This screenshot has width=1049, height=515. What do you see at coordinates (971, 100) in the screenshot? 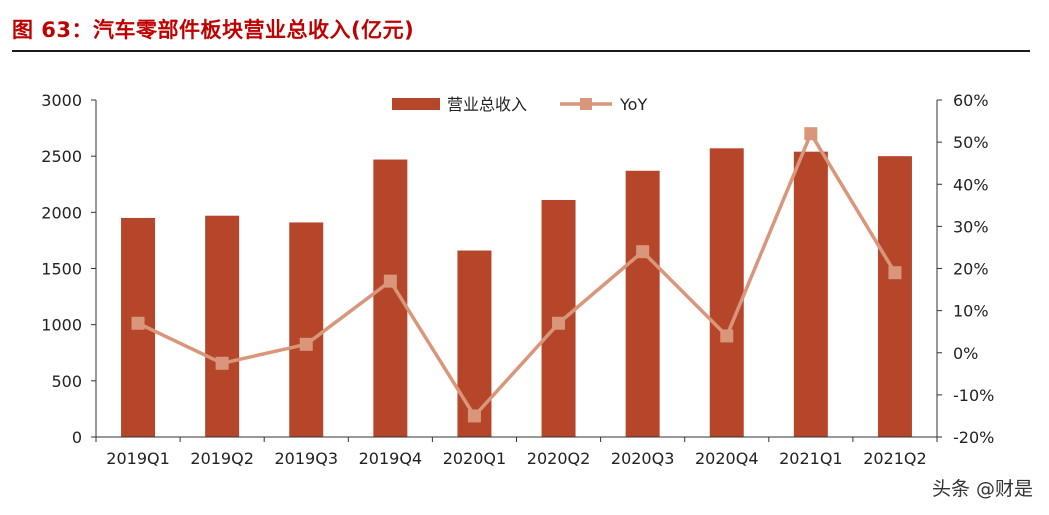
I see `right-tick-label: 60%` at bounding box center [971, 100].